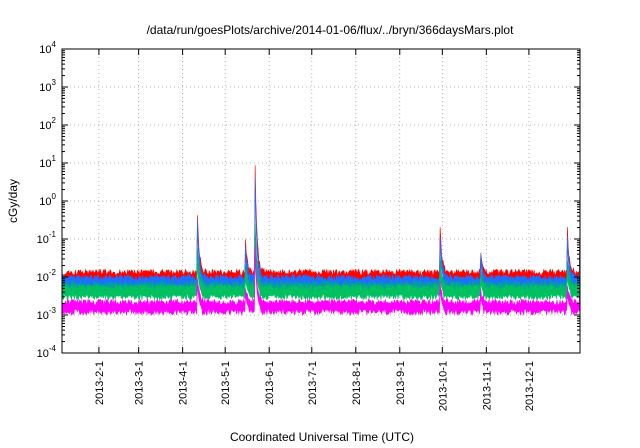 This screenshot has width=640, height=448. Describe the element at coordinates (401, 383) in the screenshot. I see `x-tick-label: 2013-9-1` at that location.